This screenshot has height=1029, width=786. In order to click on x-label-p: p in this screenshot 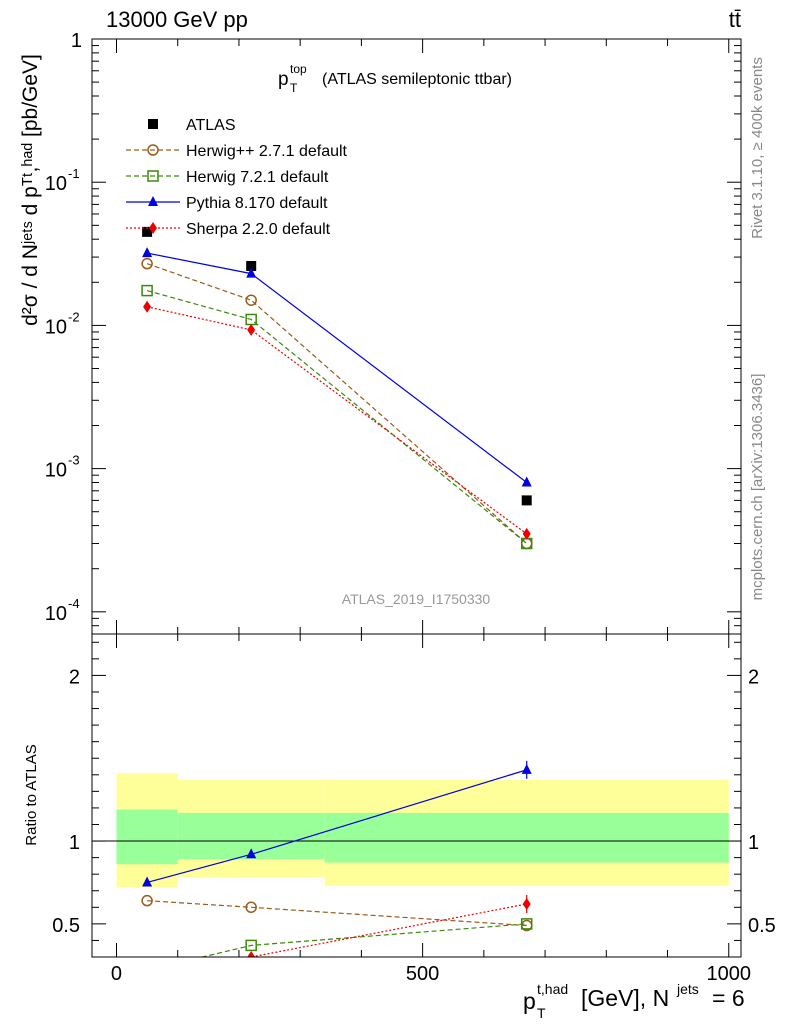, I will do `click(529, 1001)`.